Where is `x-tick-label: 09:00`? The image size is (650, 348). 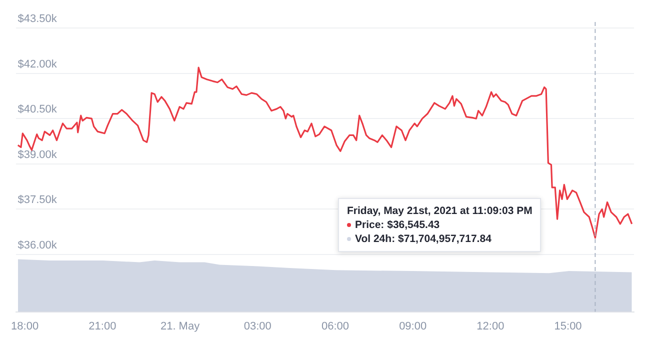
x-tick-label: 09:00 is located at coordinates (413, 326).